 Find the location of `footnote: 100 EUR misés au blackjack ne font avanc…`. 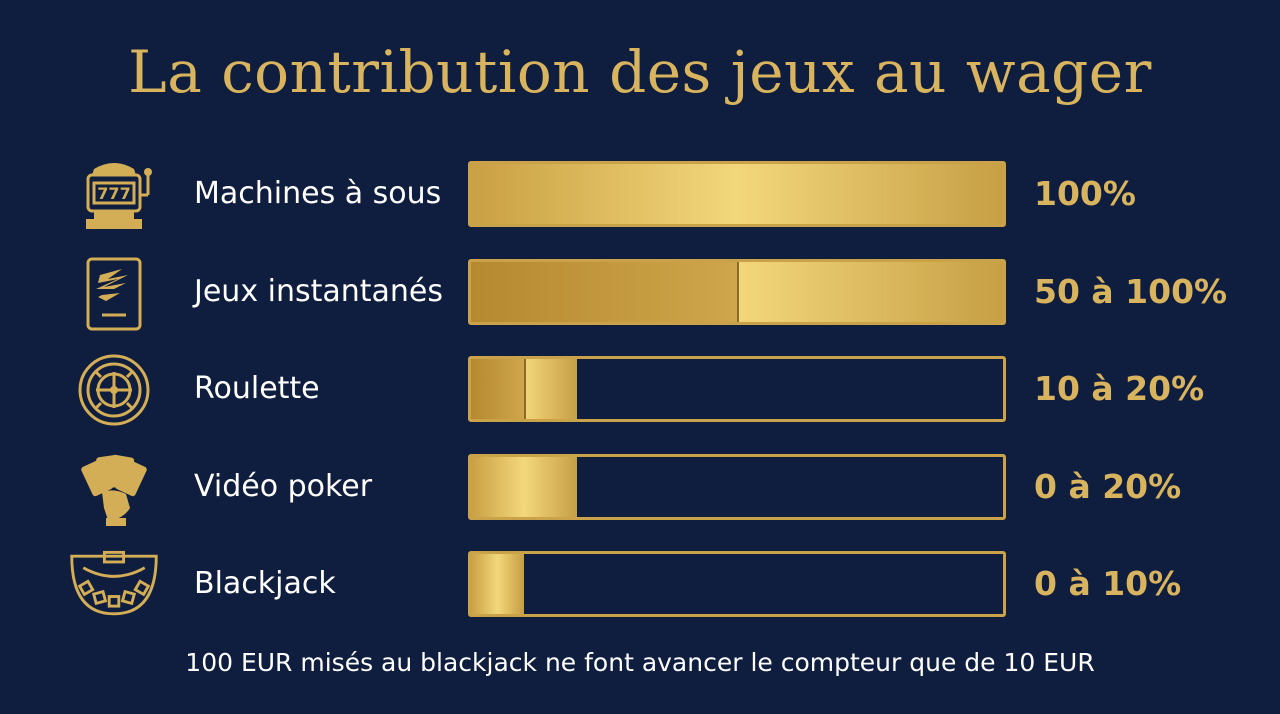

footnote: 100 EUR misés au blackjack ne font avanc… is located at coordinates (640, 662).